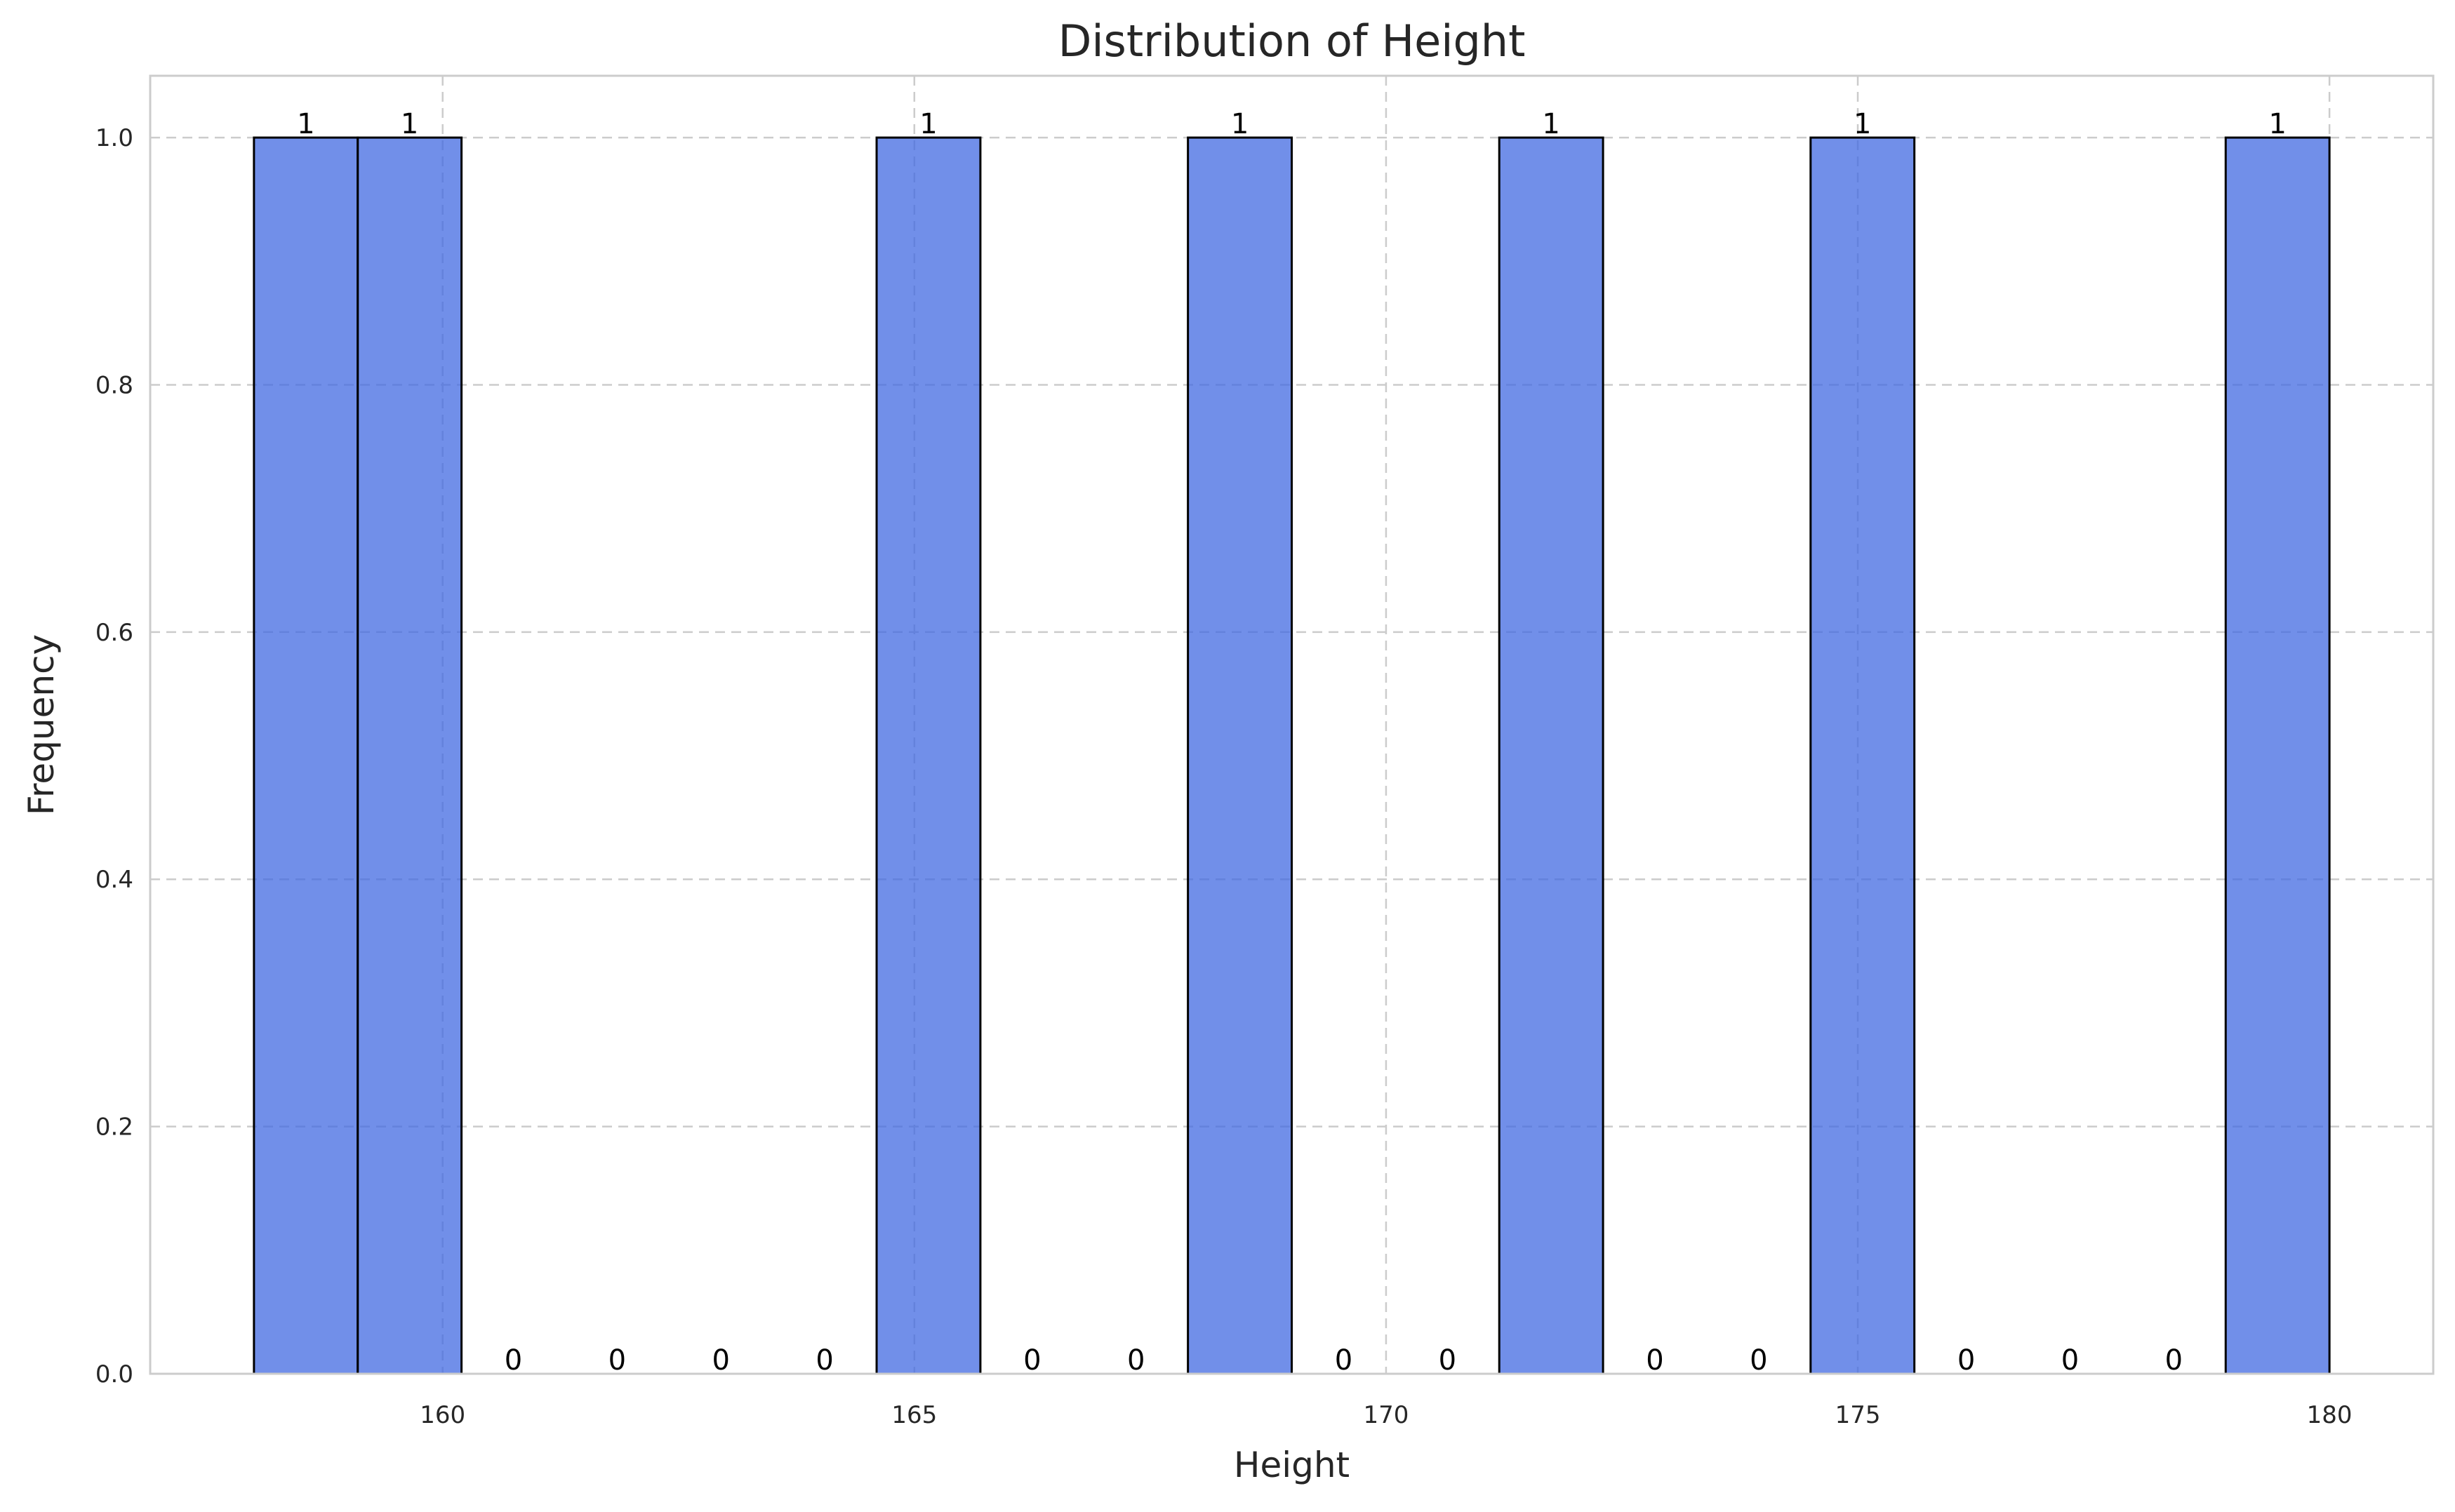 Image resolution: width=2455 pixels, height=1512 pixels. What do you see at coordinates (1858, 1415) in the screenshot?
I see `x-tick-label: 175` at bounding box center [1858, 1415].